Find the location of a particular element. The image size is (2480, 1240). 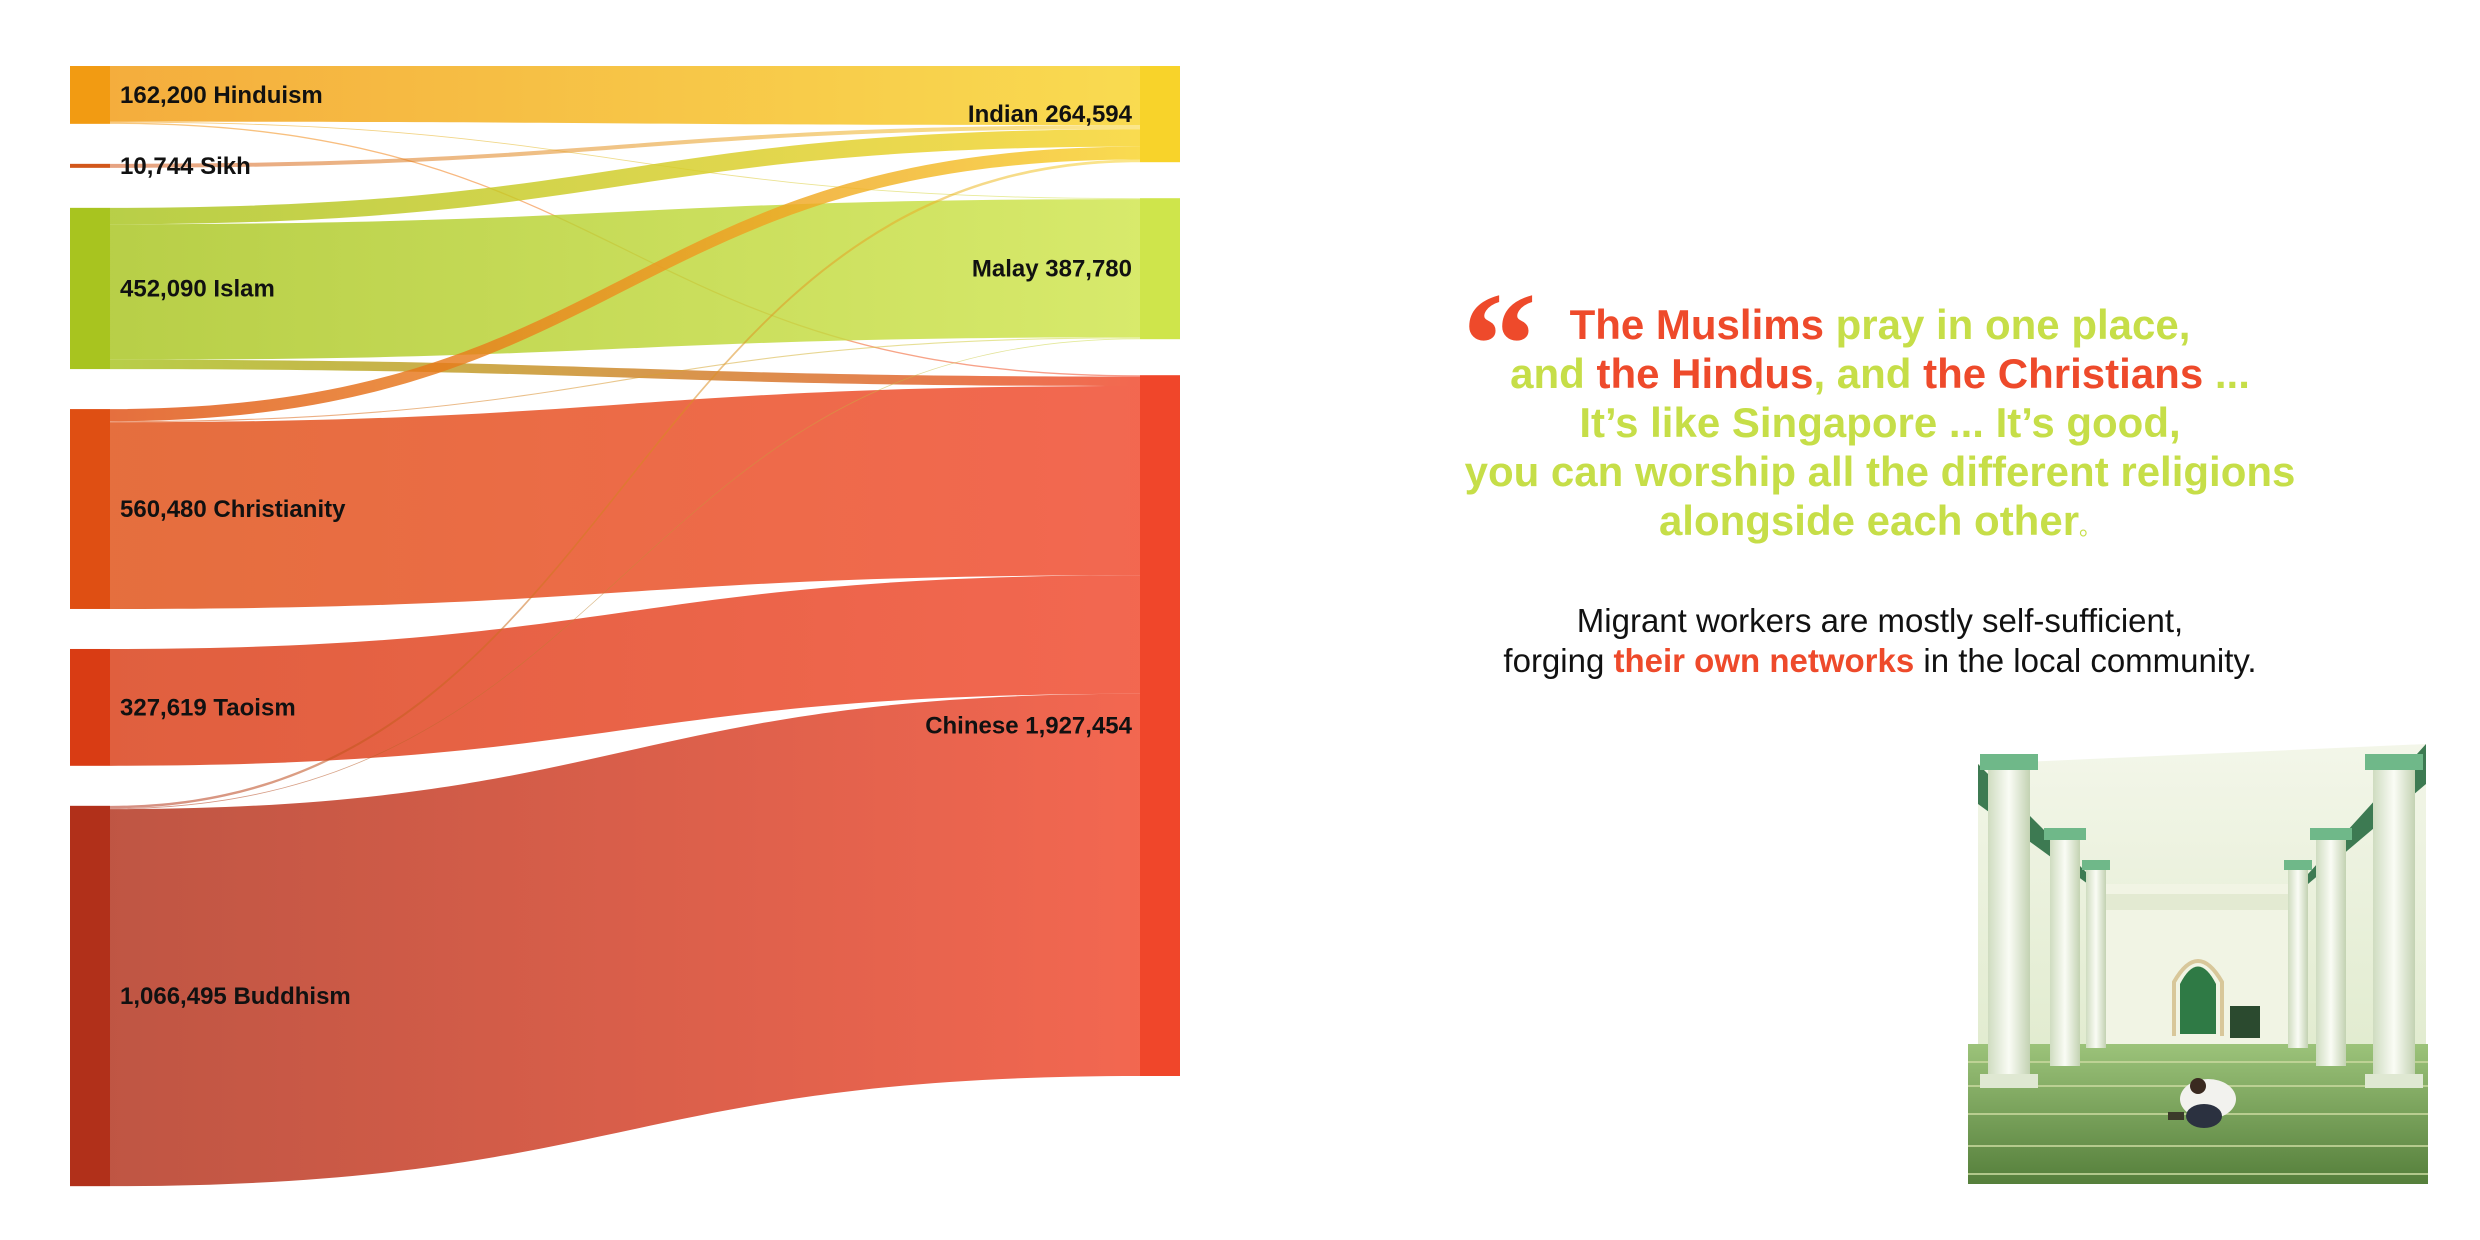

quote-line-3: It’s like Singapore ... It’s good, is located at coordinates (1880, 422).